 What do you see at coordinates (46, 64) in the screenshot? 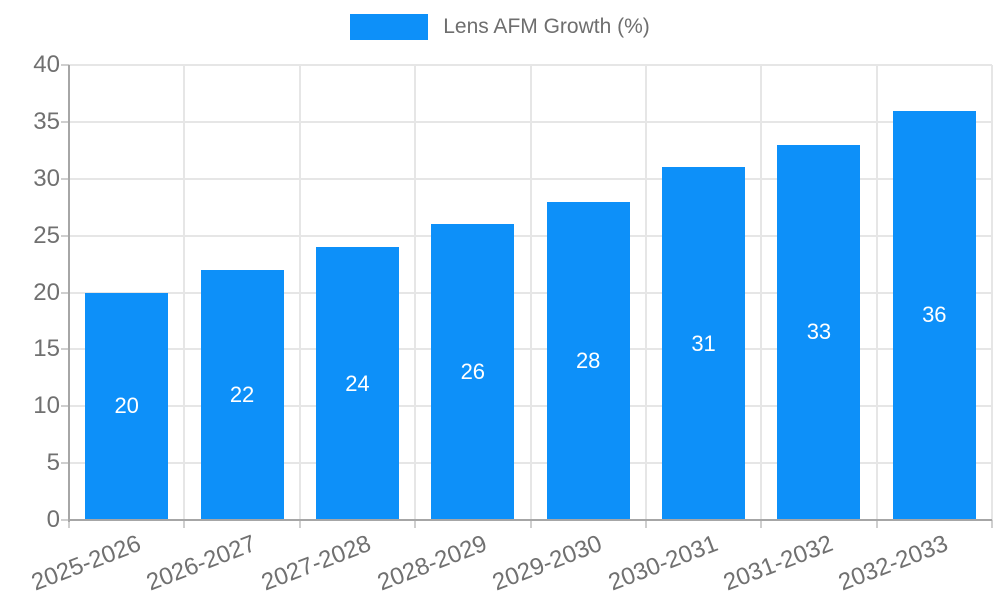
I see `y-axis-tick-label: 40` at bounding box center [46, 64].